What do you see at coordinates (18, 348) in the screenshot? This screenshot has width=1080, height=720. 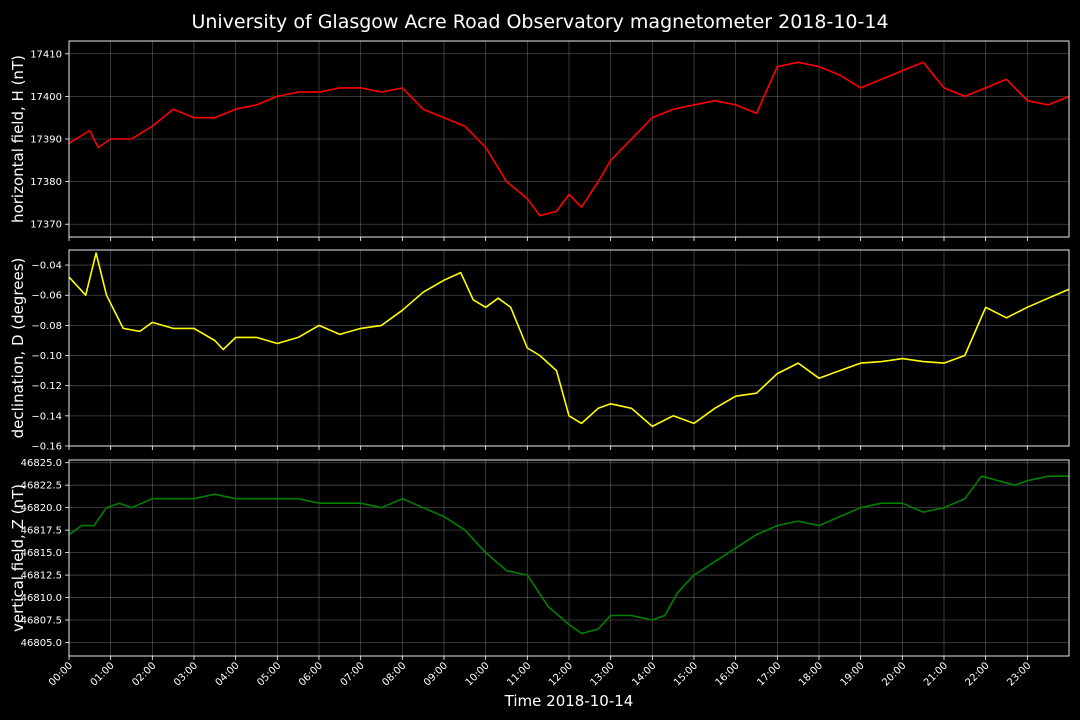 I see `y-axis-label-declination: declination, D (degrees)` at bounding box center [18, 348].